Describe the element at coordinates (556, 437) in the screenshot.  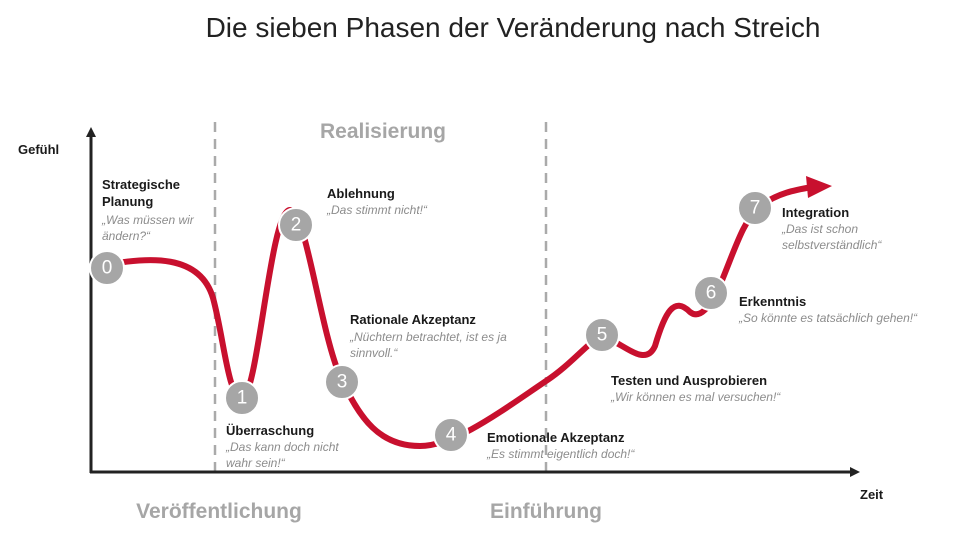
I see `phase-name: Emotionale Akzeptanz` at that location.